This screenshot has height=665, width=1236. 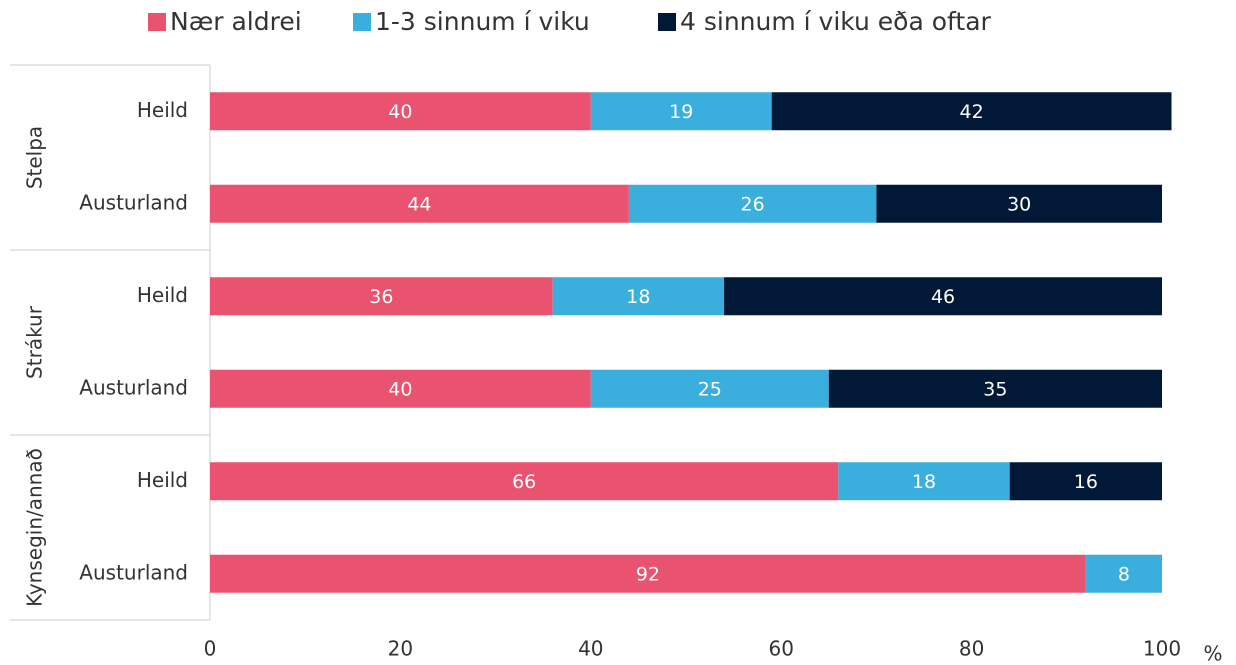 I want to click on x-tick-label: 20, so click(x=400, y=649).